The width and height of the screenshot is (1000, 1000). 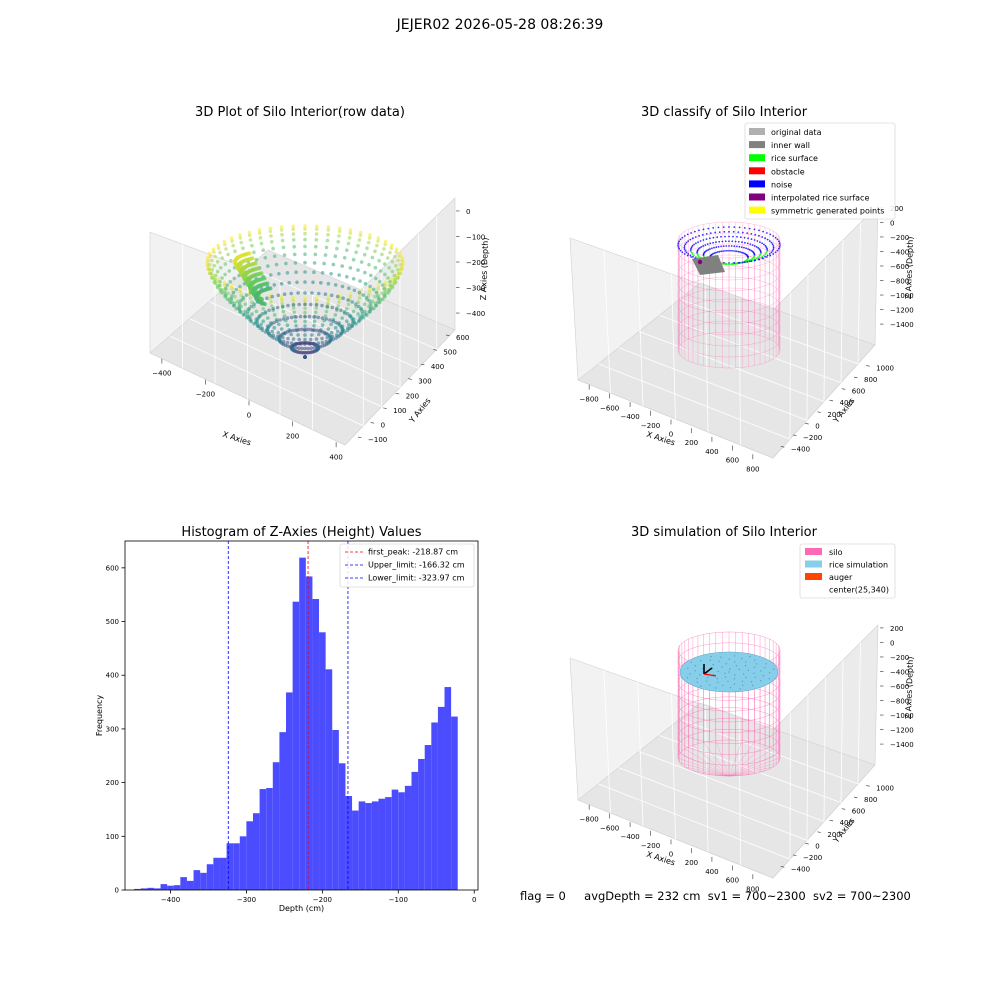 I want to click on y-axis-tick-label: 0, so click(x=383, y=425).